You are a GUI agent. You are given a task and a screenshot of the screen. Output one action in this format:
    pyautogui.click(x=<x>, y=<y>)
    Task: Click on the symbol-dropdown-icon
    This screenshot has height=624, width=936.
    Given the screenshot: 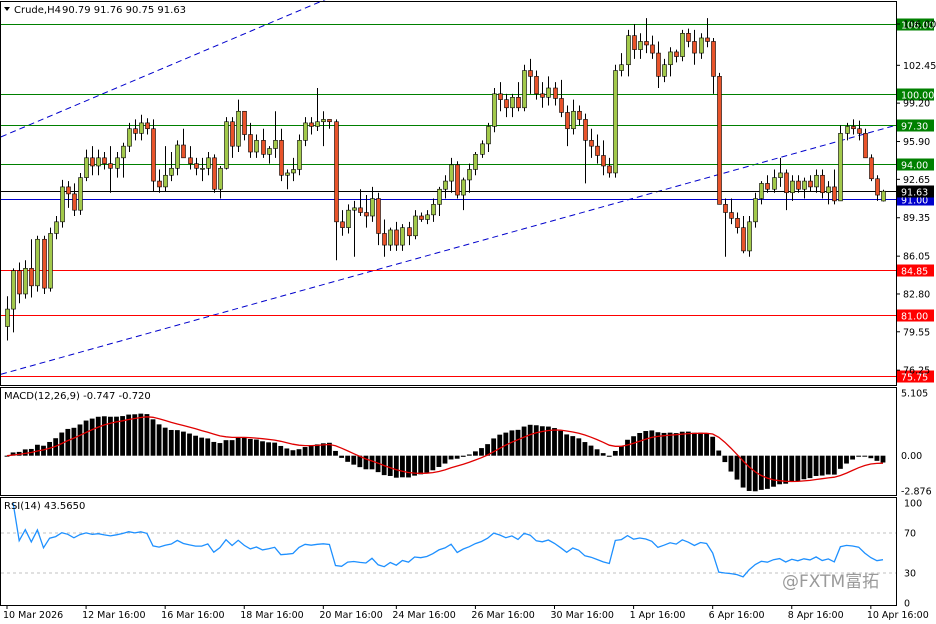 What is the action you would take?
    pyautogui.click(x=7, y=9)
    